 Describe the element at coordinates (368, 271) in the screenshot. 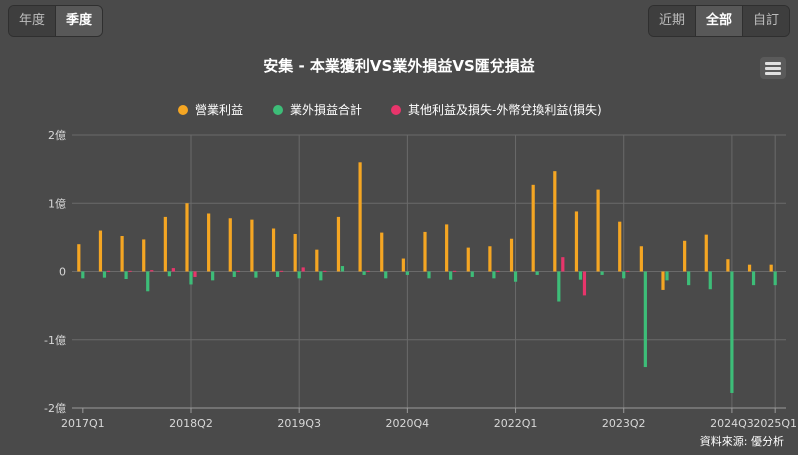

I see `bar-s3-2020Q2` at that location.